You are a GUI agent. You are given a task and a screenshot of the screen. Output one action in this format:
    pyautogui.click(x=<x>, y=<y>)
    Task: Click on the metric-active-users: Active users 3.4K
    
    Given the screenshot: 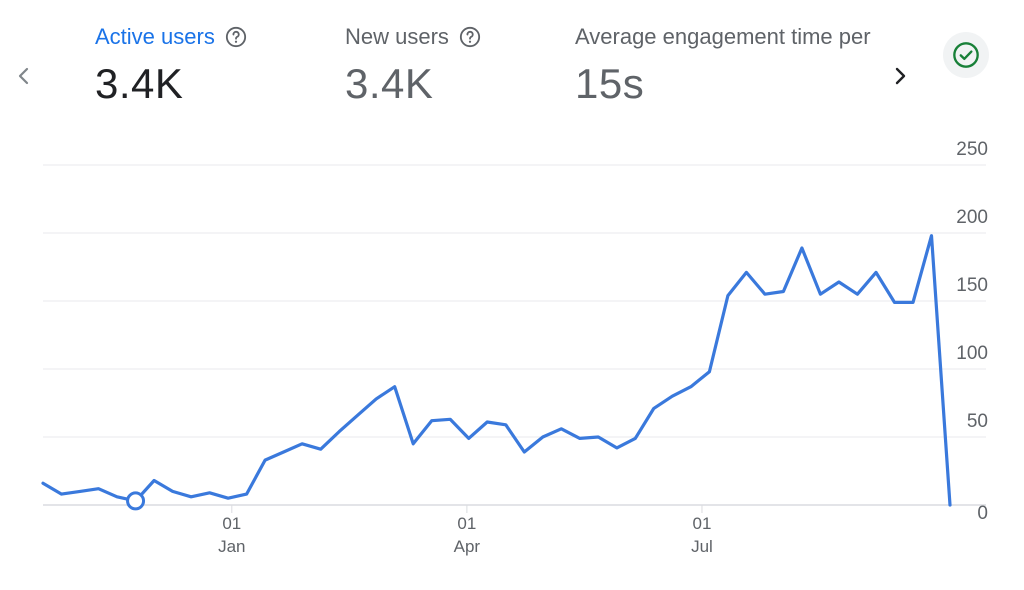 What is the action you would take?
    pyautogui.click(x=171, y=66)
    